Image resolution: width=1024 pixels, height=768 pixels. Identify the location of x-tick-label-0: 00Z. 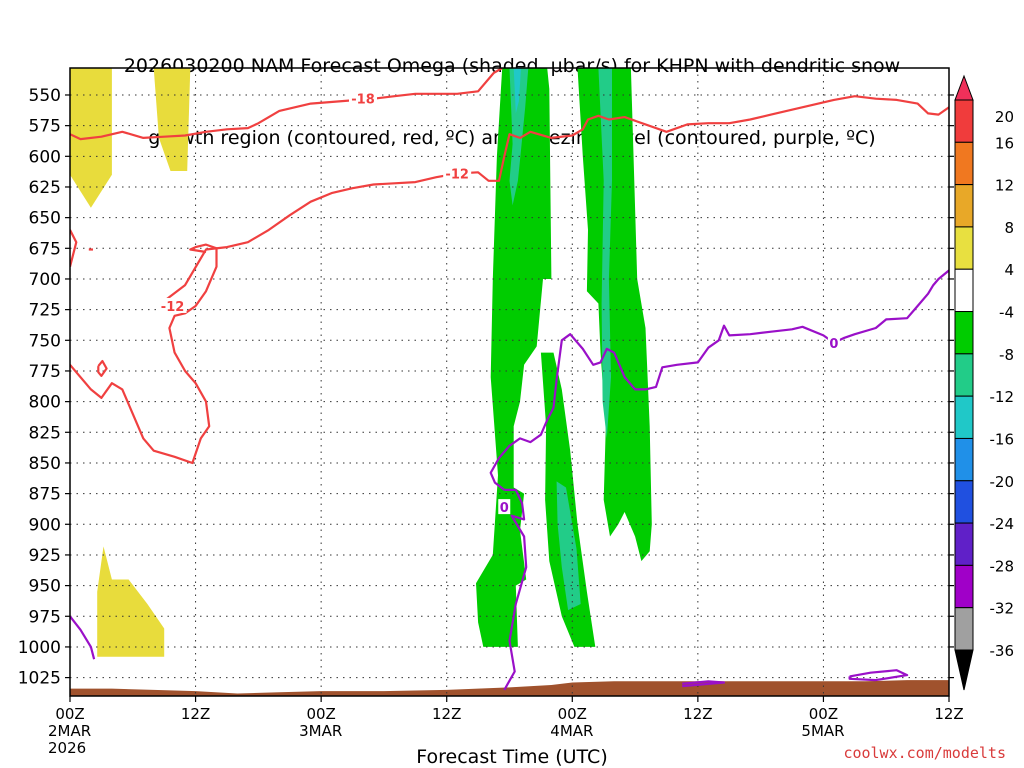
(69, 714).